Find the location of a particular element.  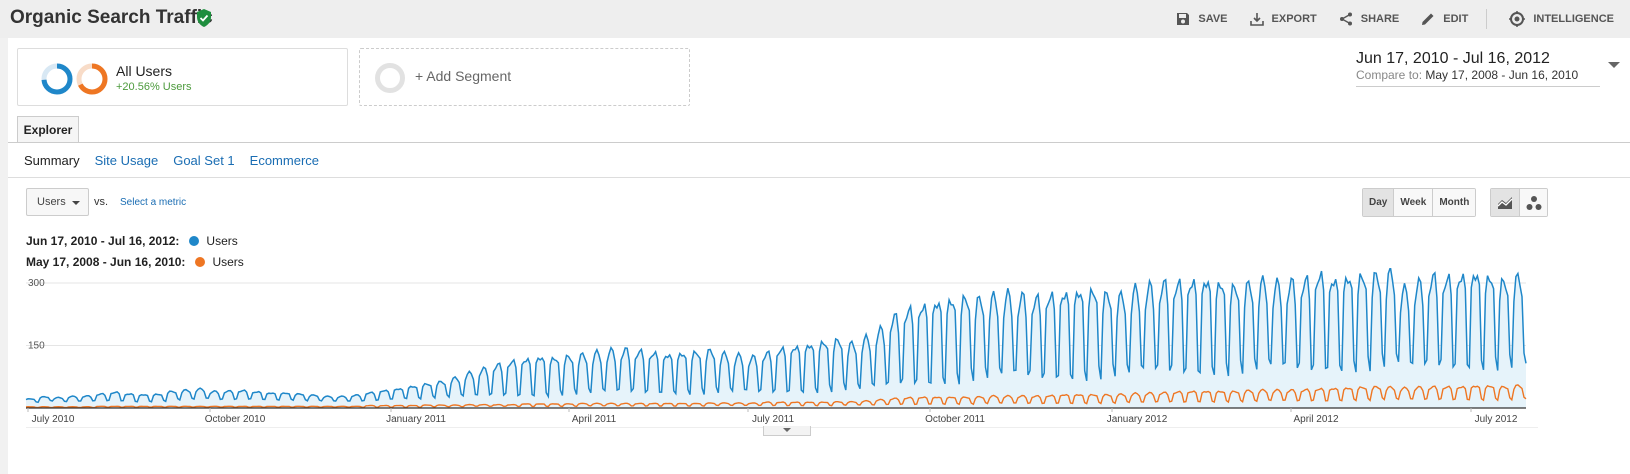

subnav-summary: Summary is located at coordinates (52, 160).